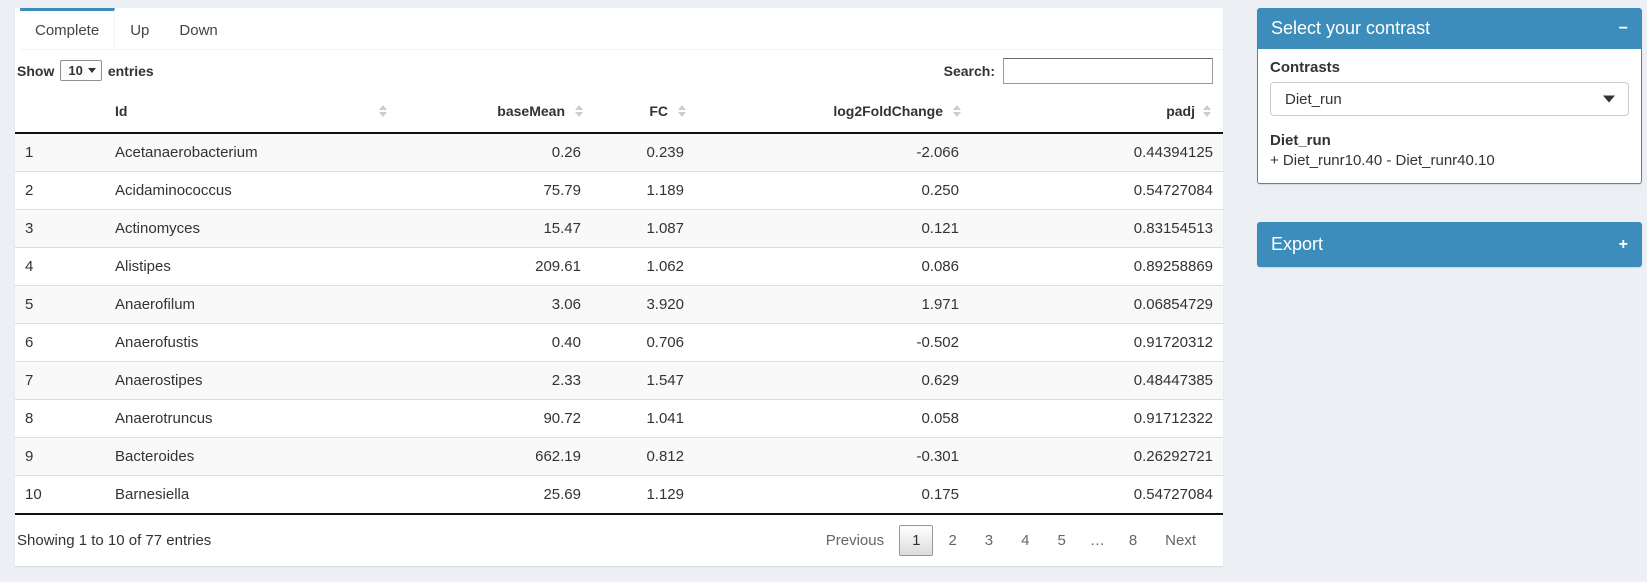 Image resolution: width=1647 pixels, height=582 pixels. What do you see at coordinates (1133, 540) in the screenshot?
I see `pagination-page-8: 8` at bounding box center [1133, 540].